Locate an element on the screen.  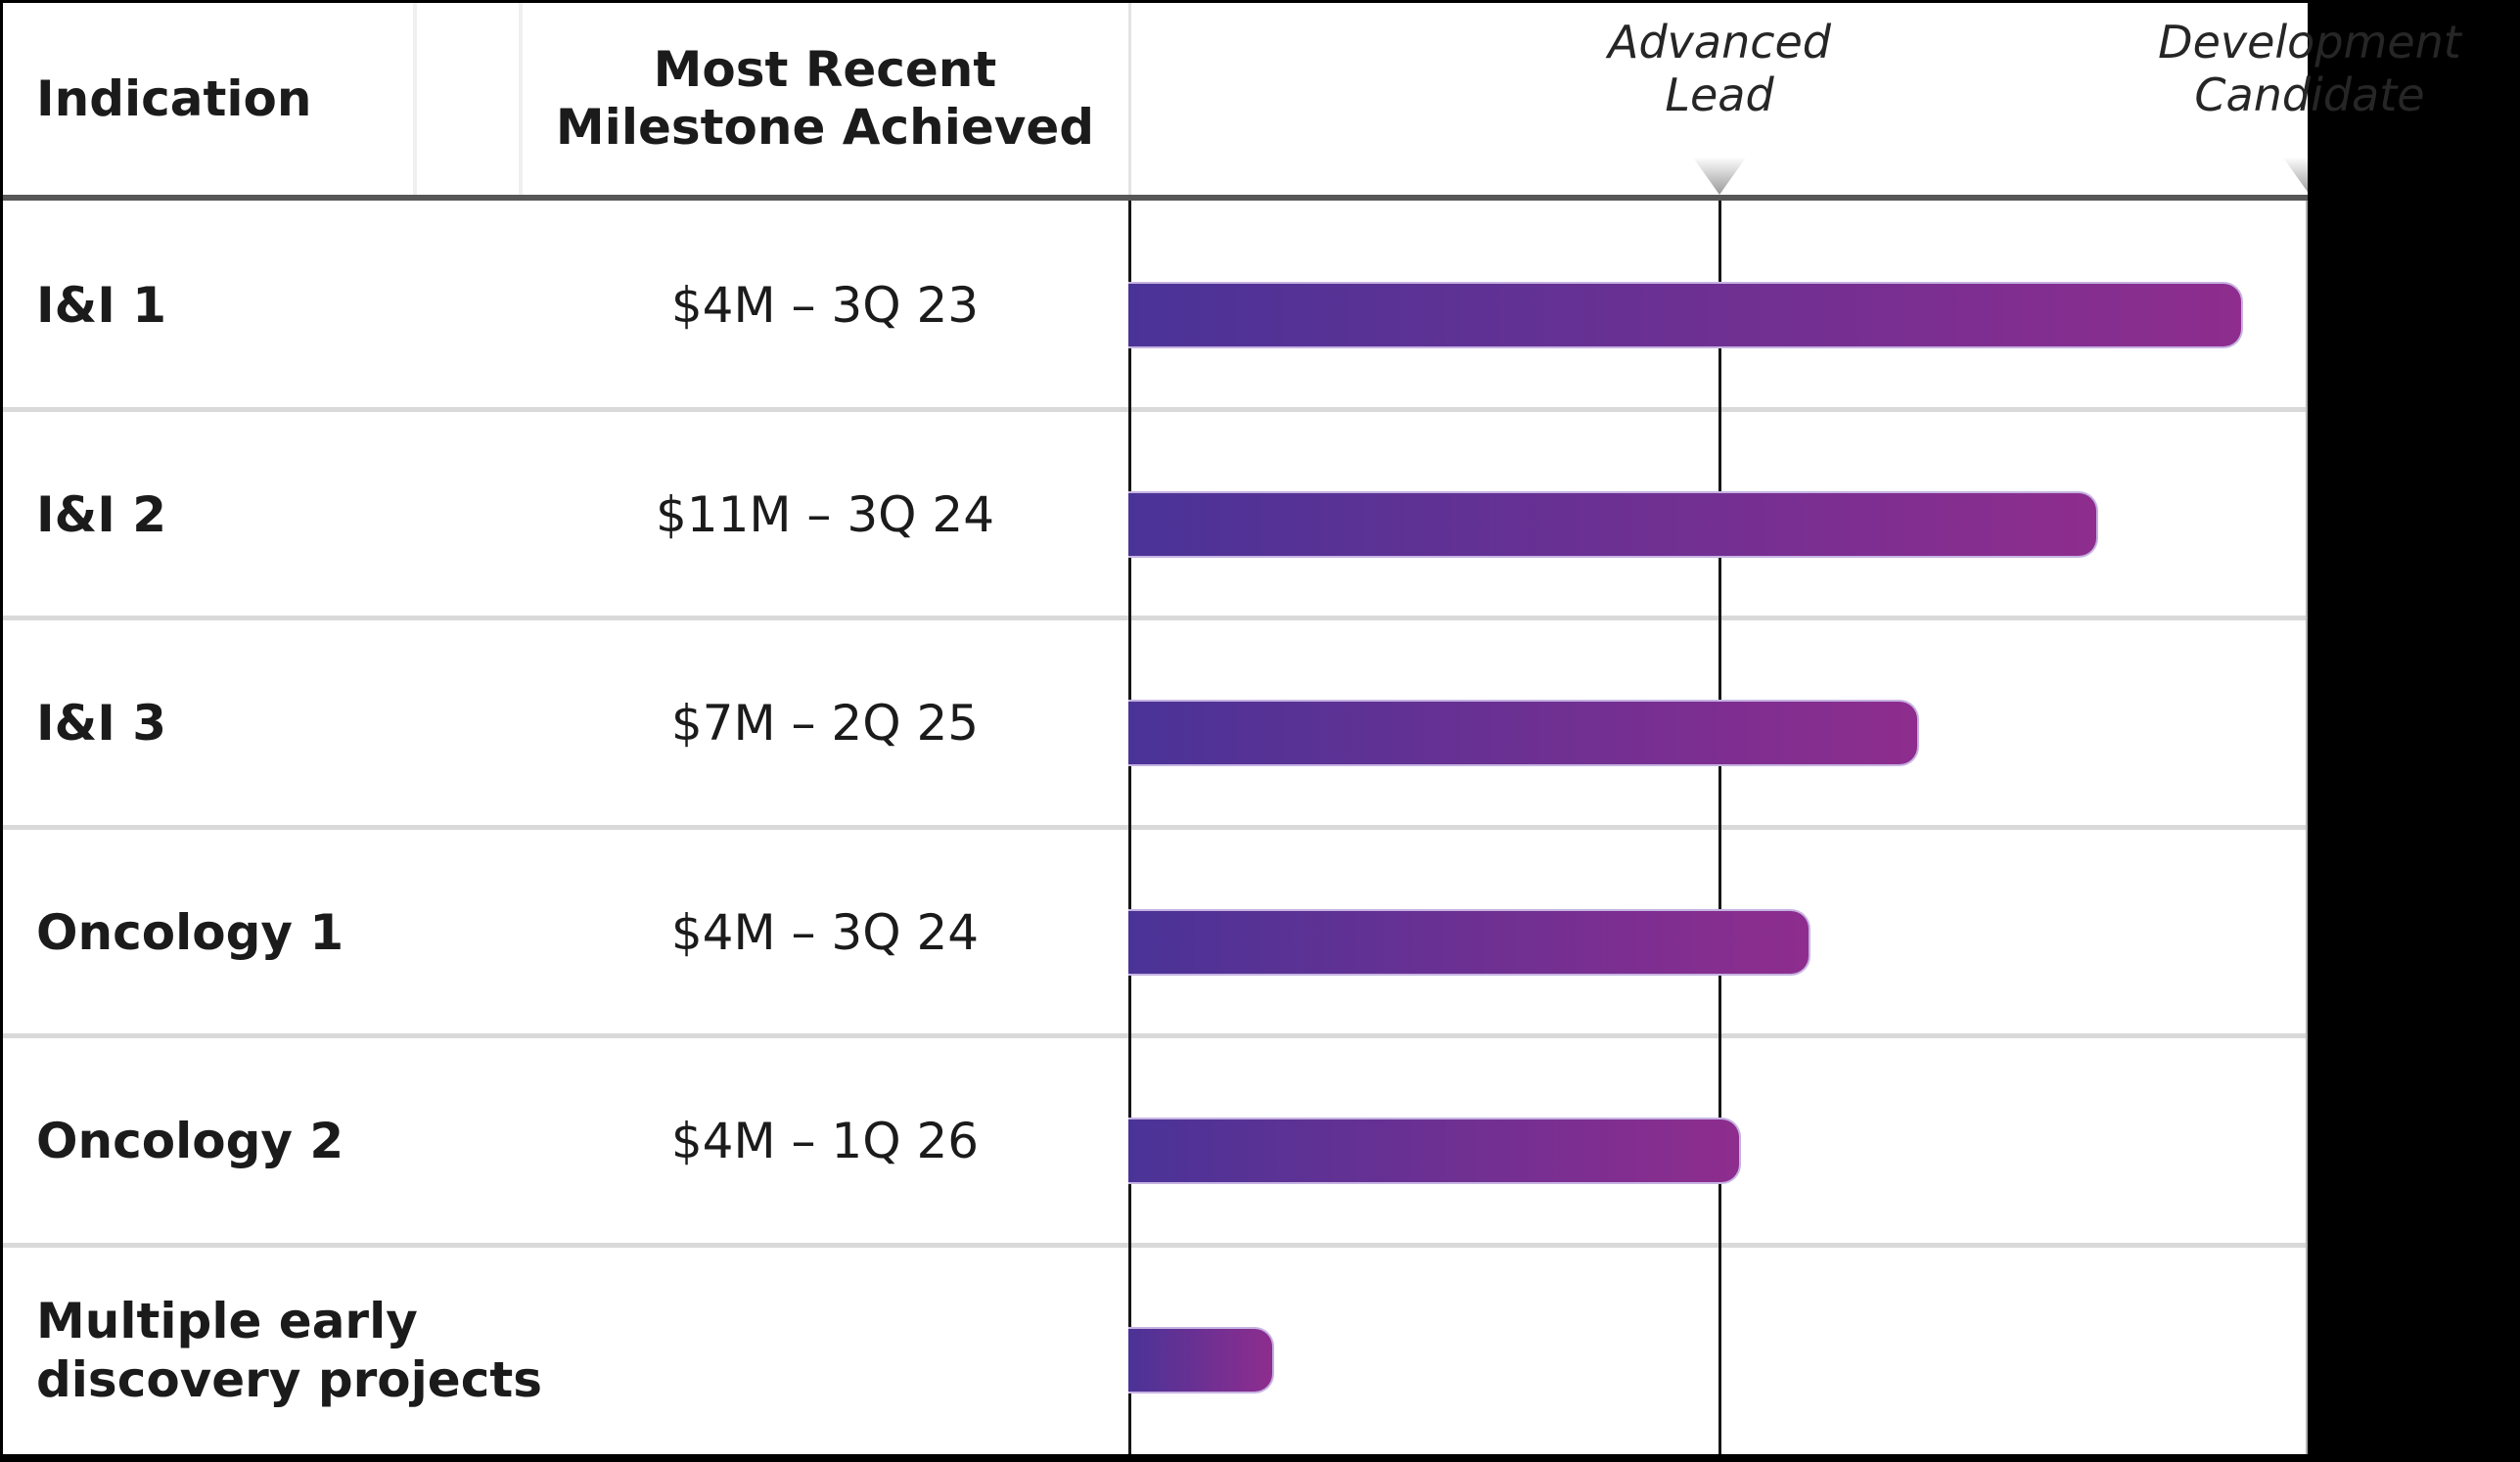
header-separator-line is located at coordinates (1155, 198).